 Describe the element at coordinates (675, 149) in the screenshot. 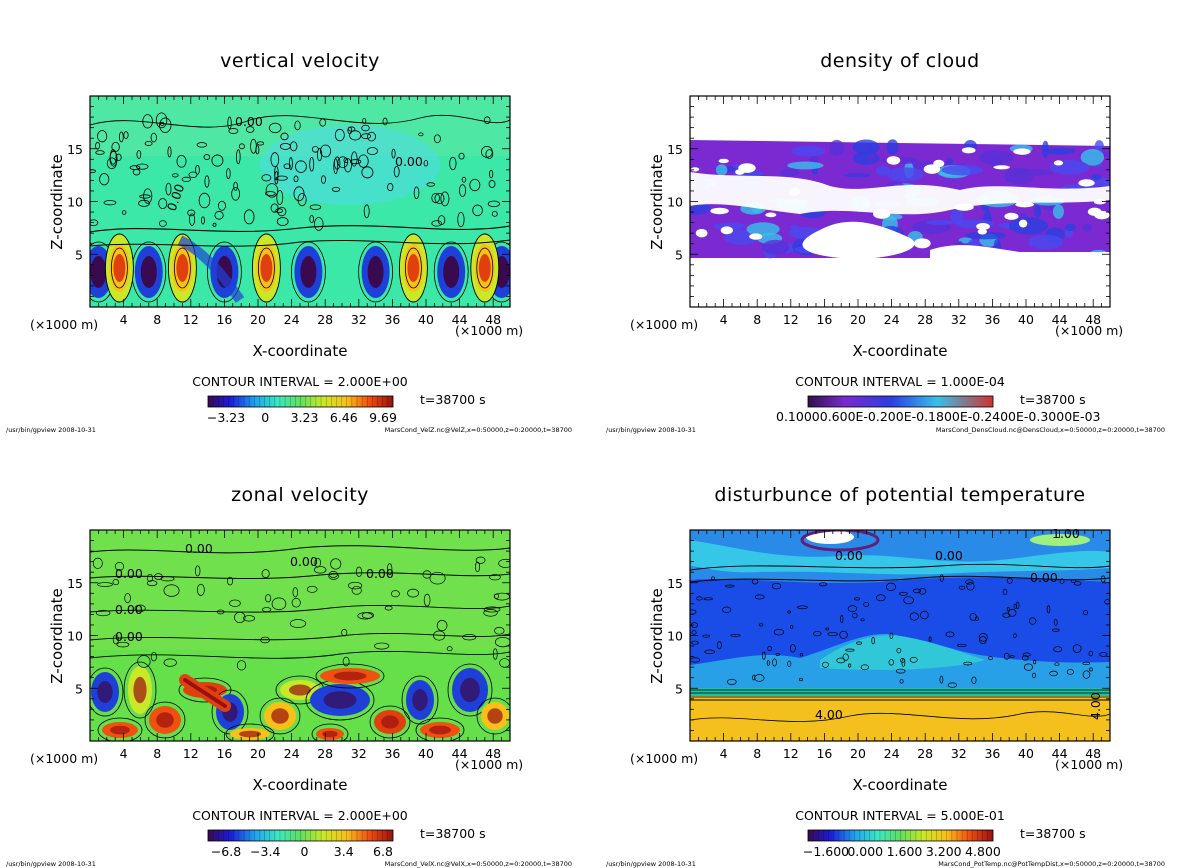

I see `y-tick-label: 15` at that location.